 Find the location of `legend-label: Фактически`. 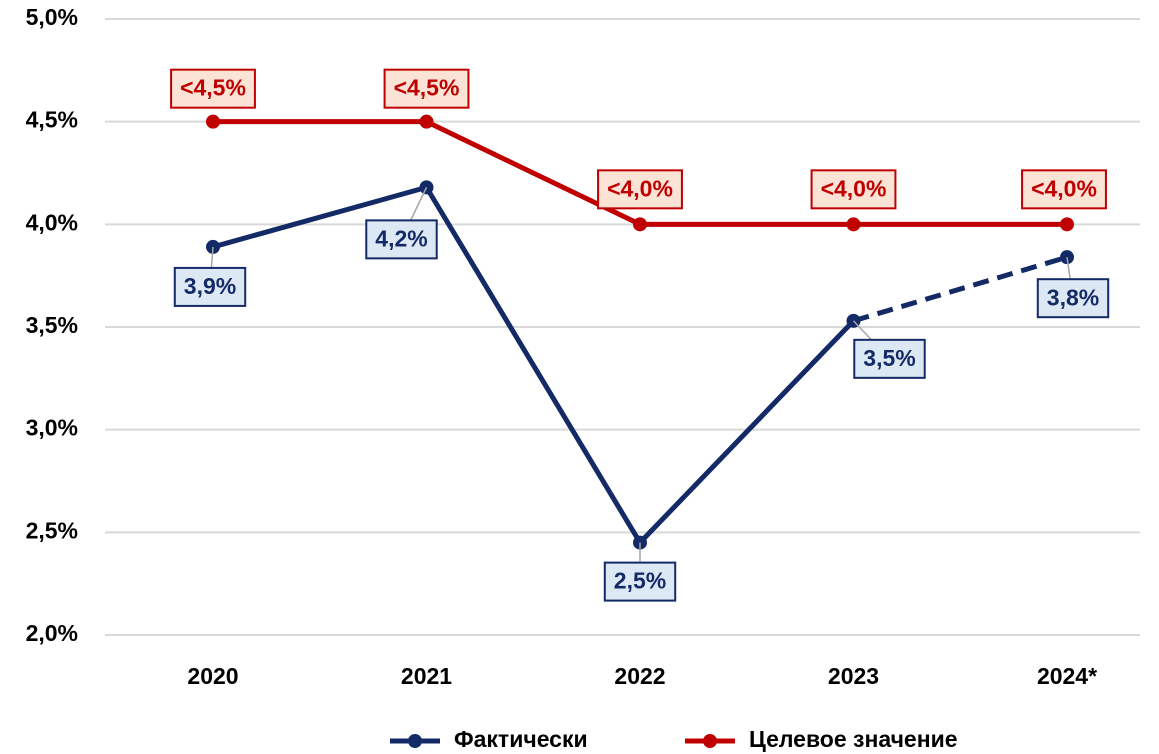

legend-label: Фактически is located at coordinates (521, 739).